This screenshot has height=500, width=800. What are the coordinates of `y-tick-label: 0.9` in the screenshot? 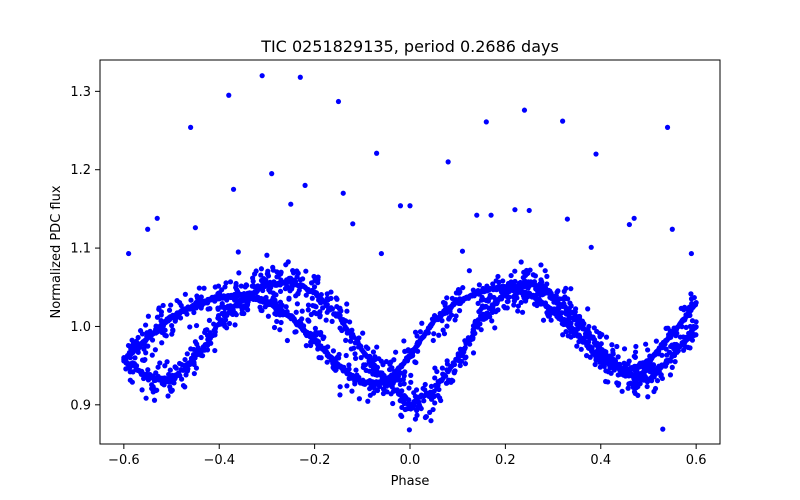 It's located at (80, 405).